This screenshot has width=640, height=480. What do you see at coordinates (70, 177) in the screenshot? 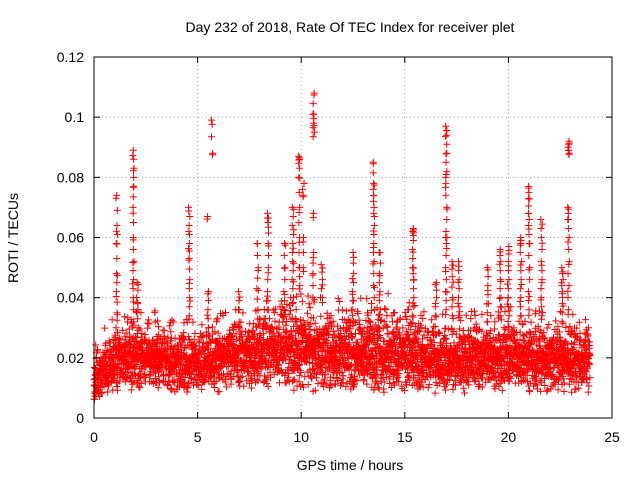
I see `y-tick-label: 0.08` at bounding box center [70, 177].